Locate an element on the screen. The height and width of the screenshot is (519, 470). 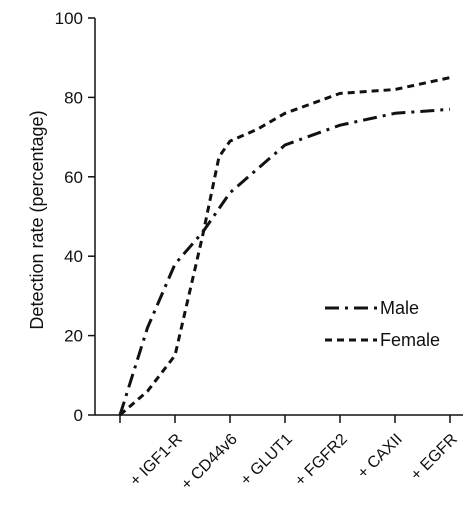
legend-label-female: Female is located at coordinates (410, 340).